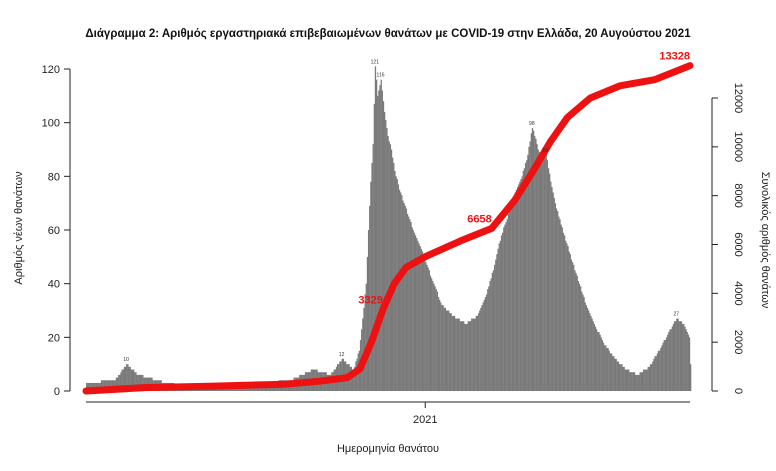 This screenshot has height=471, width=776. I want to click on x-axis-title: Ημερομηνία θανάτου, so click(388, 449).